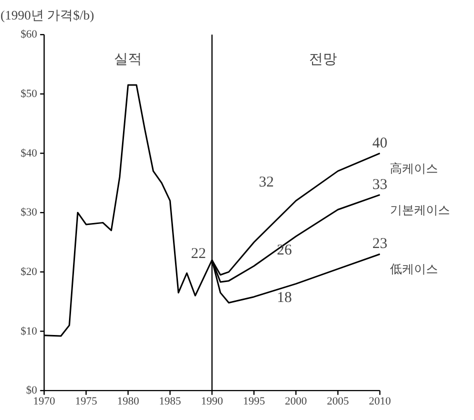 This screenshot has width=474, height=420. Describe the element at coordinates (29, 153) in the screenshot. I see `y-tick-label: $40` at that location.